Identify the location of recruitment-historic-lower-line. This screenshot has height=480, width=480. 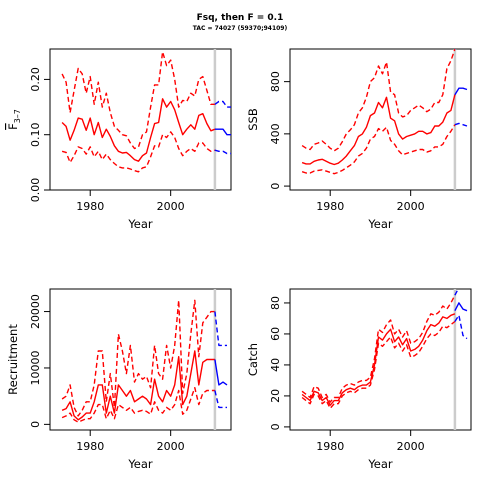
(138, 405).